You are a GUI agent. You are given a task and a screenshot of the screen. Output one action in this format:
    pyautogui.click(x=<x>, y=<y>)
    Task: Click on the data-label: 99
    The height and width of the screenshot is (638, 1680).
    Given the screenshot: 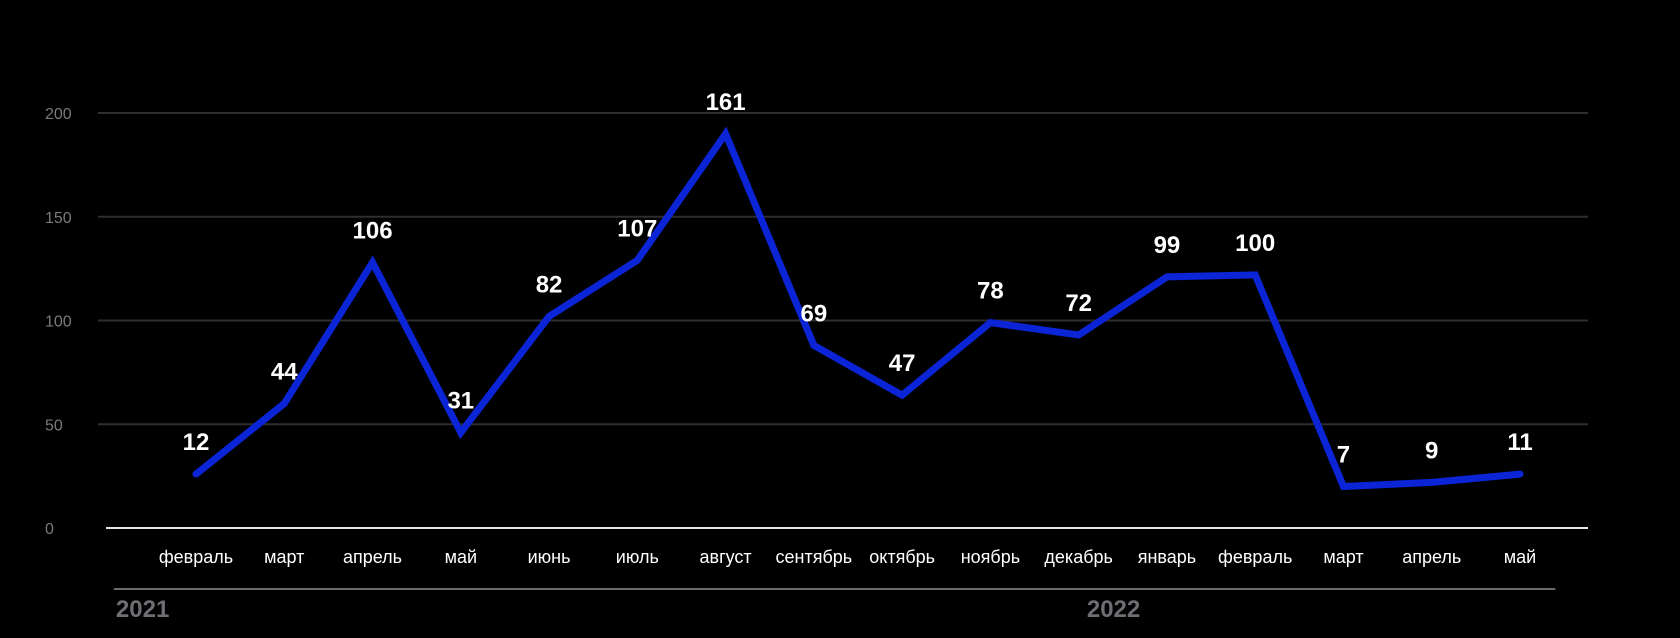 What is the action you would take?
    pyautogui.click(x=1167, y=245)
    